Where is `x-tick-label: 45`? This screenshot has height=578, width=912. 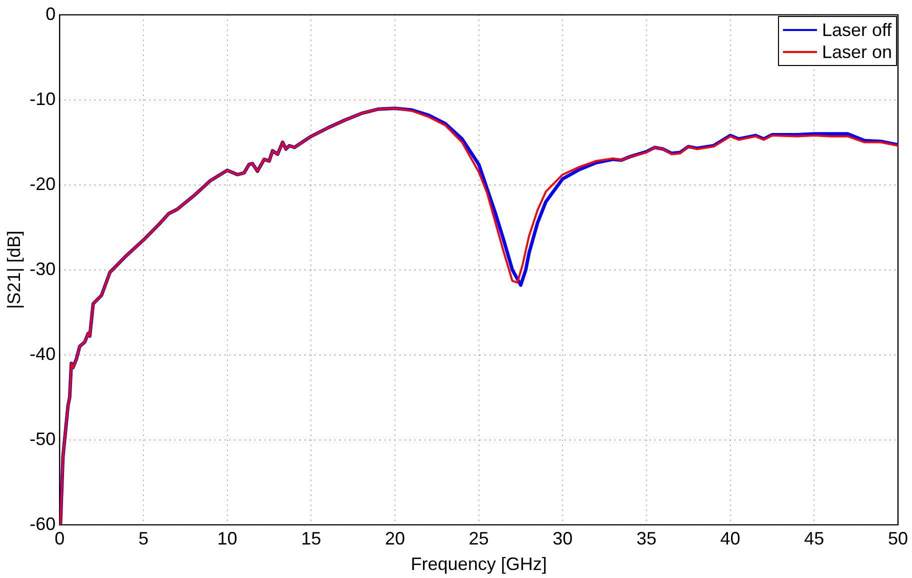 x-tick-label: 45 is located at coordinates (814, 538).